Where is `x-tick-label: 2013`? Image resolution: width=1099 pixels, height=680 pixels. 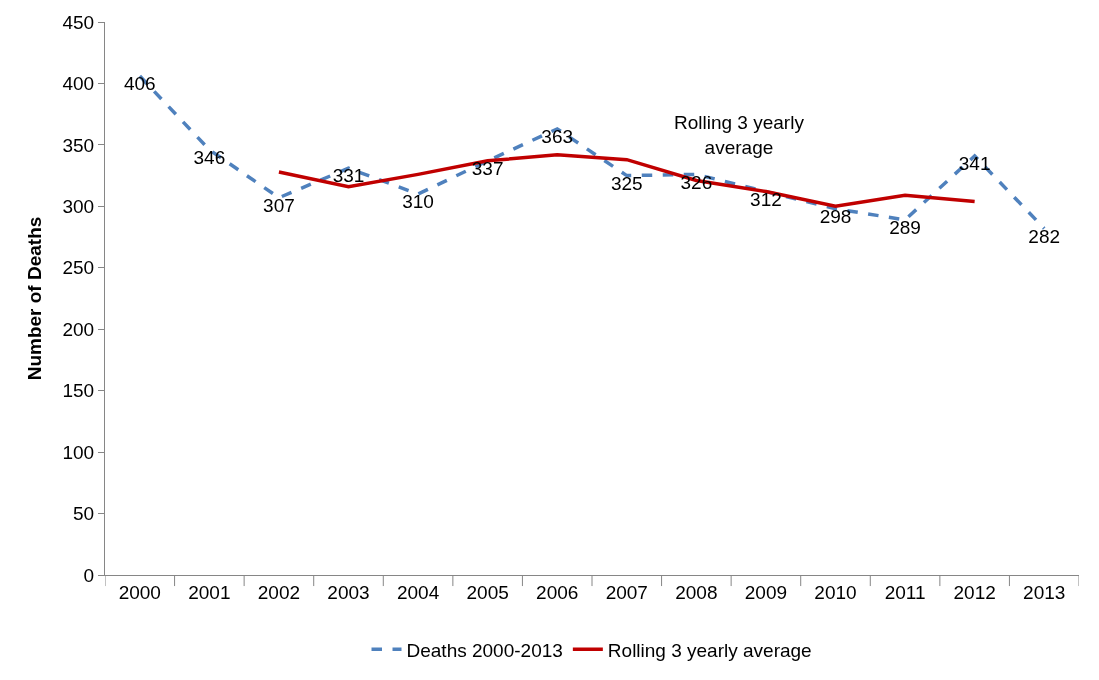
x-tick-label: 2013 is located at coordinates (1044, 592).